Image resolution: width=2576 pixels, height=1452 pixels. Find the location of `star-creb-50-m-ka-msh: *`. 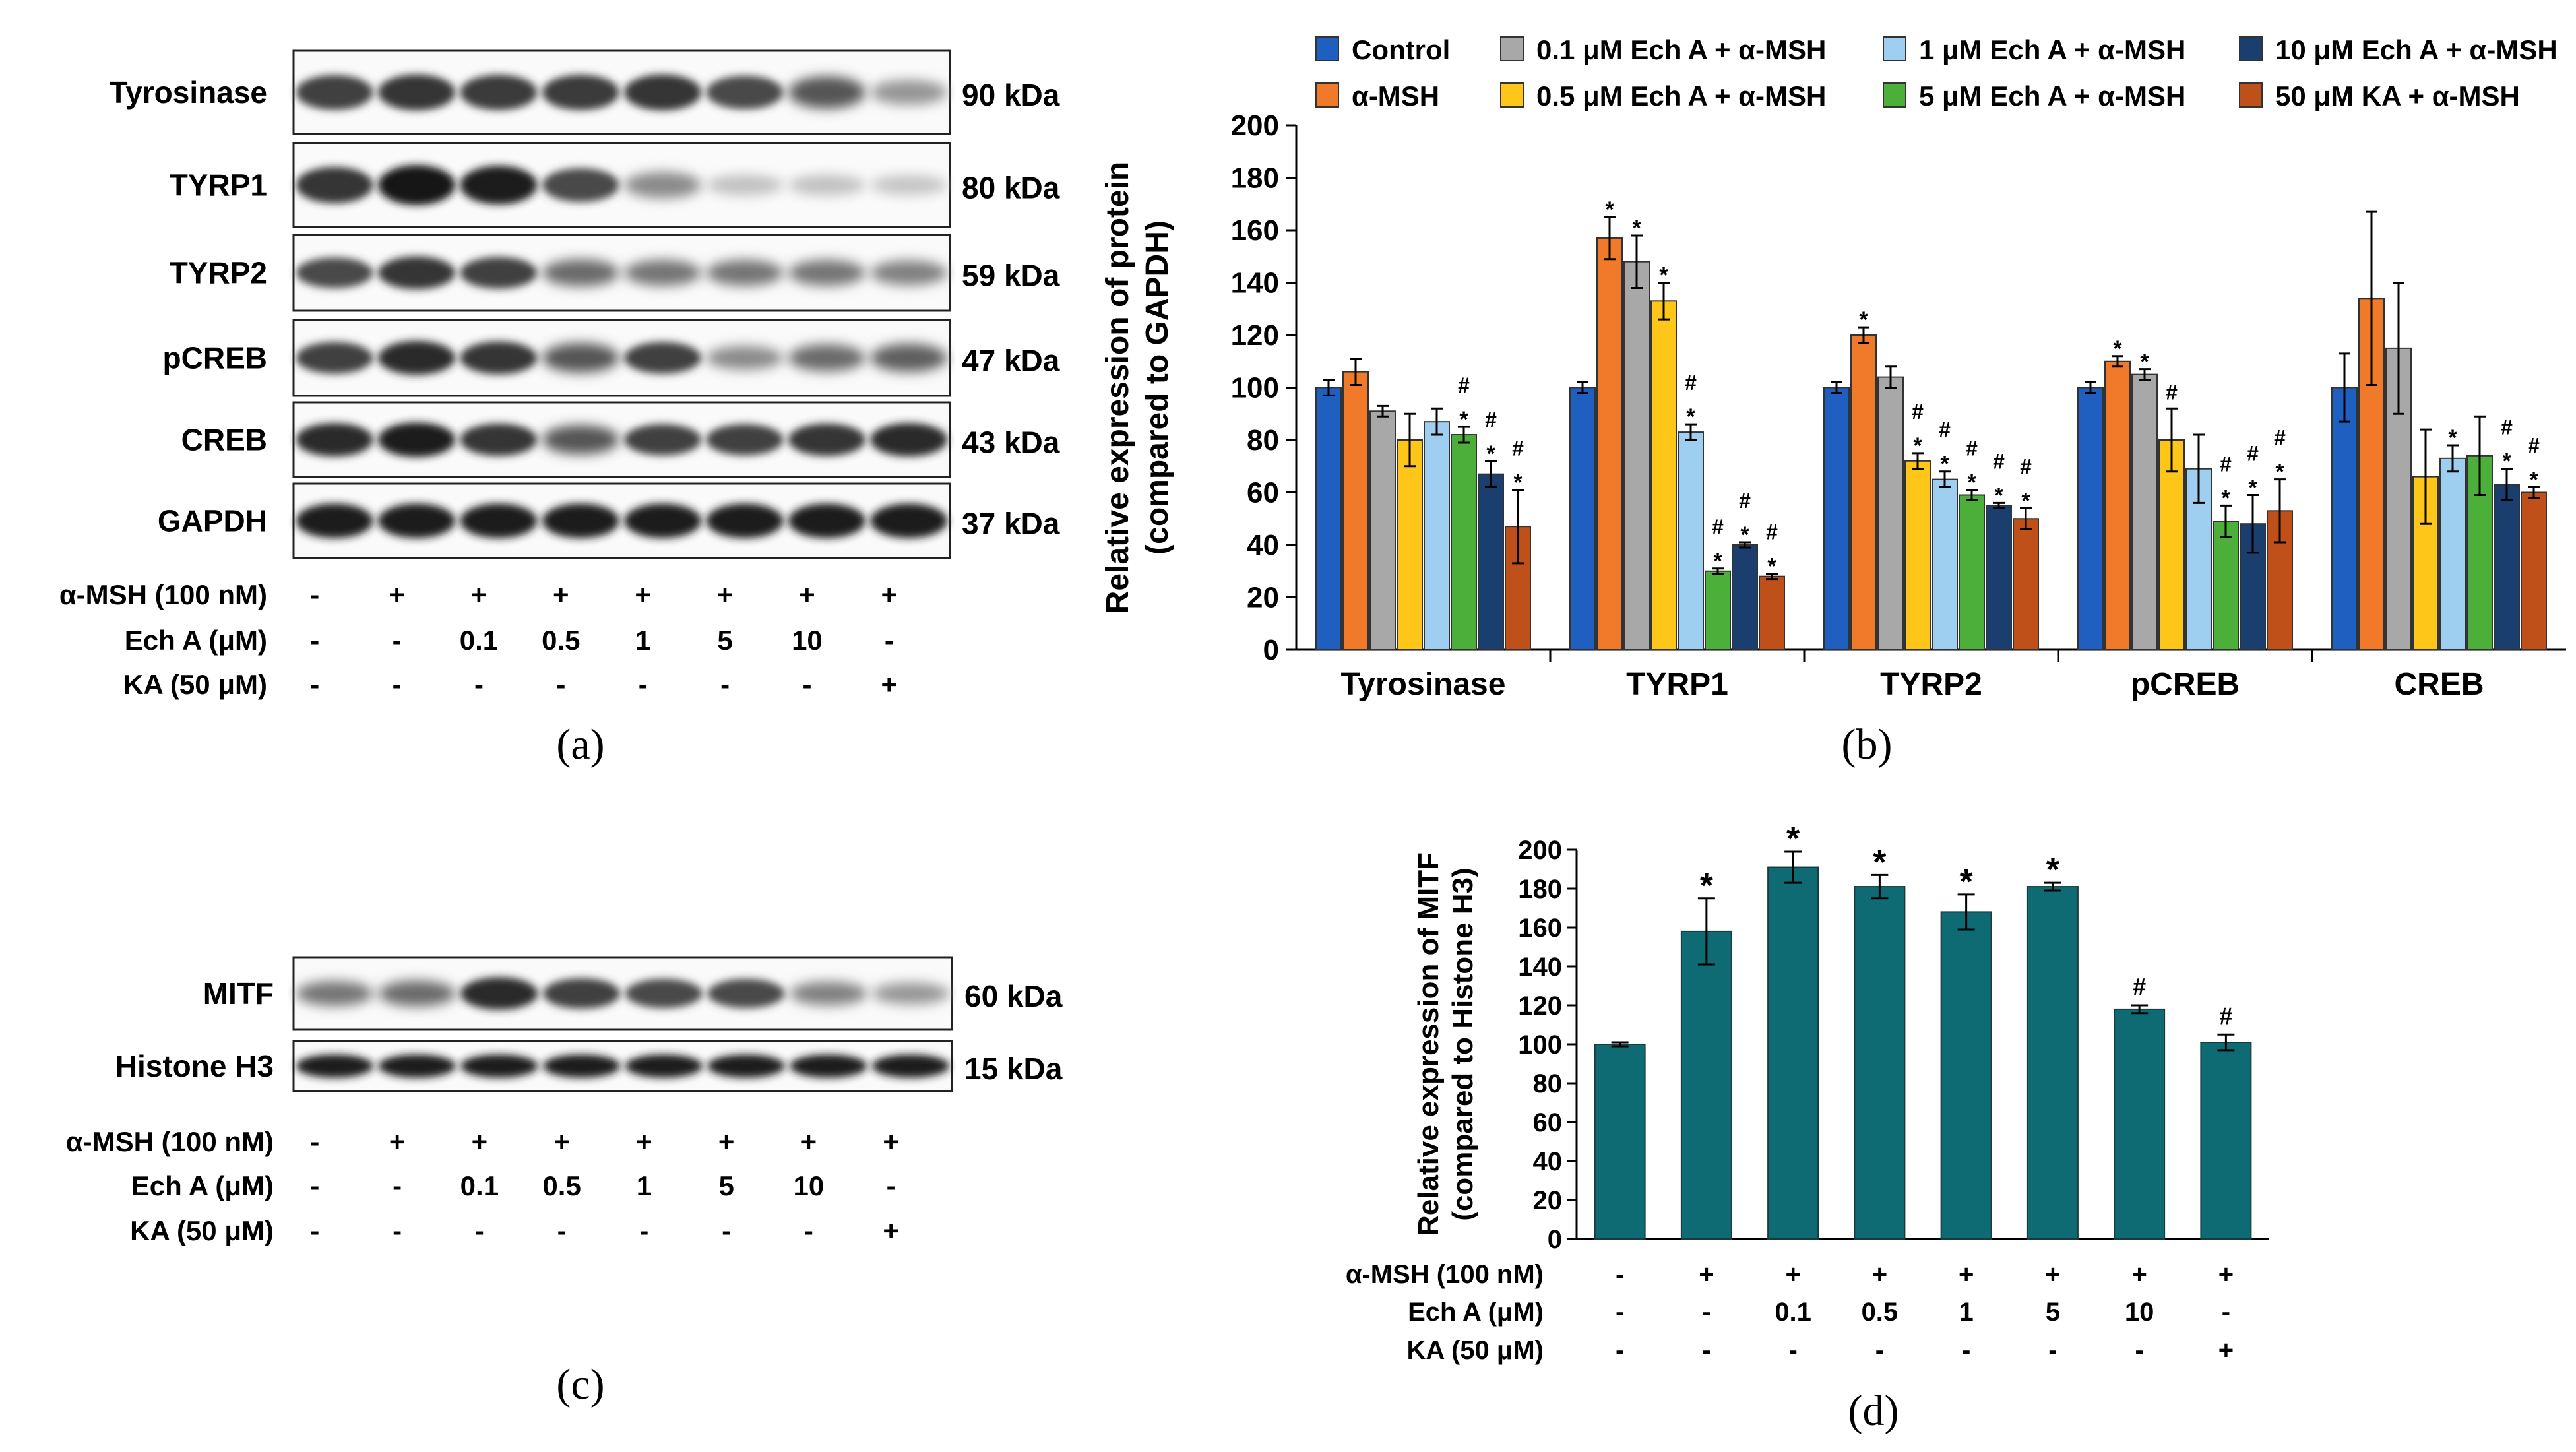

star-creb-50-m-ka-msh: * is located at coordinates (2533, 480).